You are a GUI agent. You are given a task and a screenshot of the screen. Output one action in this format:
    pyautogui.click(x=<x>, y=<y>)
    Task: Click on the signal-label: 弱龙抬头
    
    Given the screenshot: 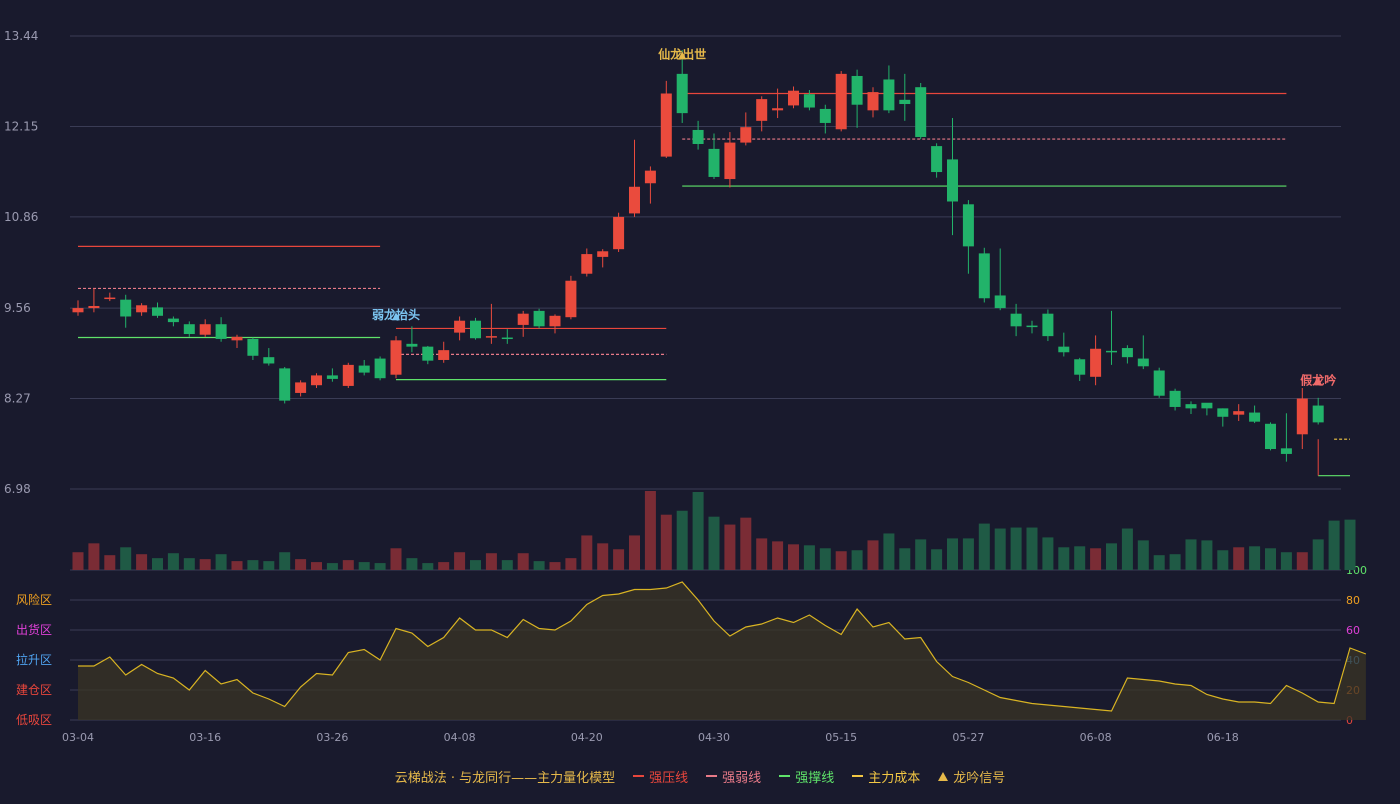 What is the action you would take?
    pyautogui.click(x=396, y=314)
    